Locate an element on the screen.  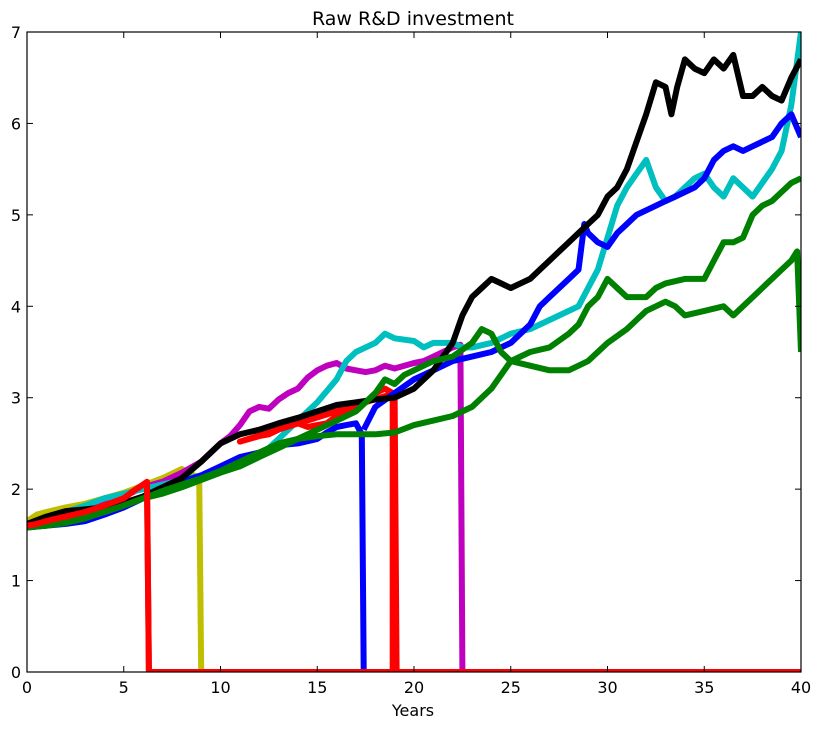
x-tick-label: 0 is located at coordinates (27, 687).